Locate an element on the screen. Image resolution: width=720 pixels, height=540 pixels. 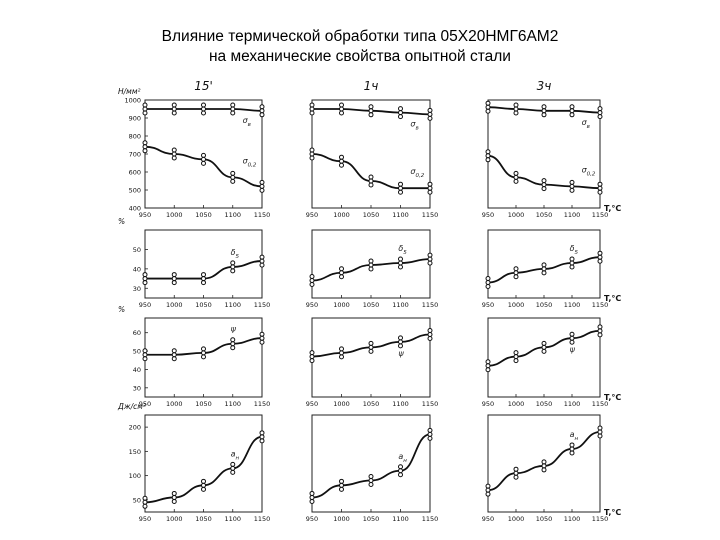
x-tick-label-r3c2: 950 is located at coordinates (312, 404).